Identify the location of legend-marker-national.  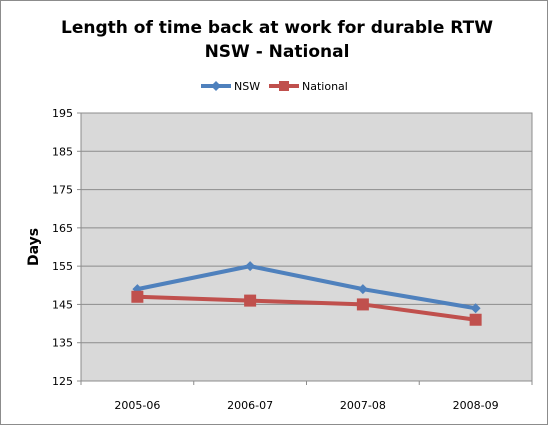
(284, 86).